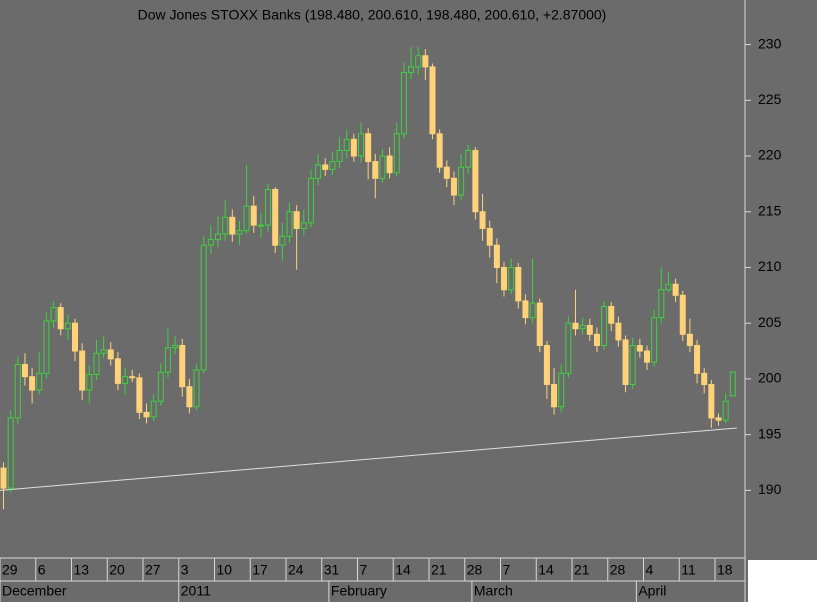 The height and width of the screenshot is (602, 817). What do you see at coordinates (368, 459) in the screenshot?
I see `trendline` at bounding box center [368, 459].